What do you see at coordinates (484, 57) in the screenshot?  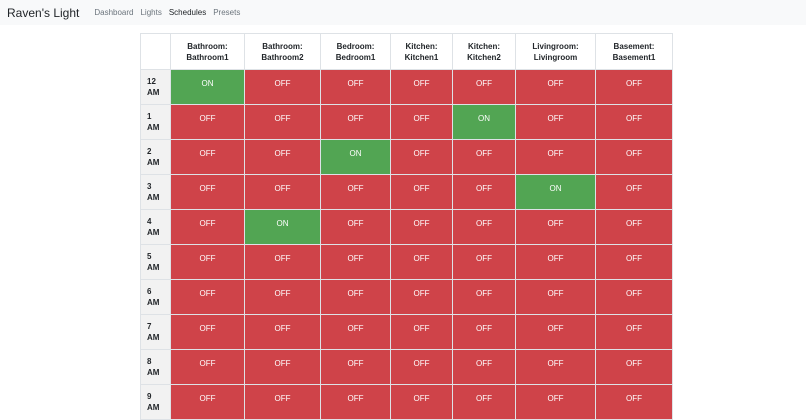 I see `column-light-label: Kitchen2` at bounding box center [484, 57].